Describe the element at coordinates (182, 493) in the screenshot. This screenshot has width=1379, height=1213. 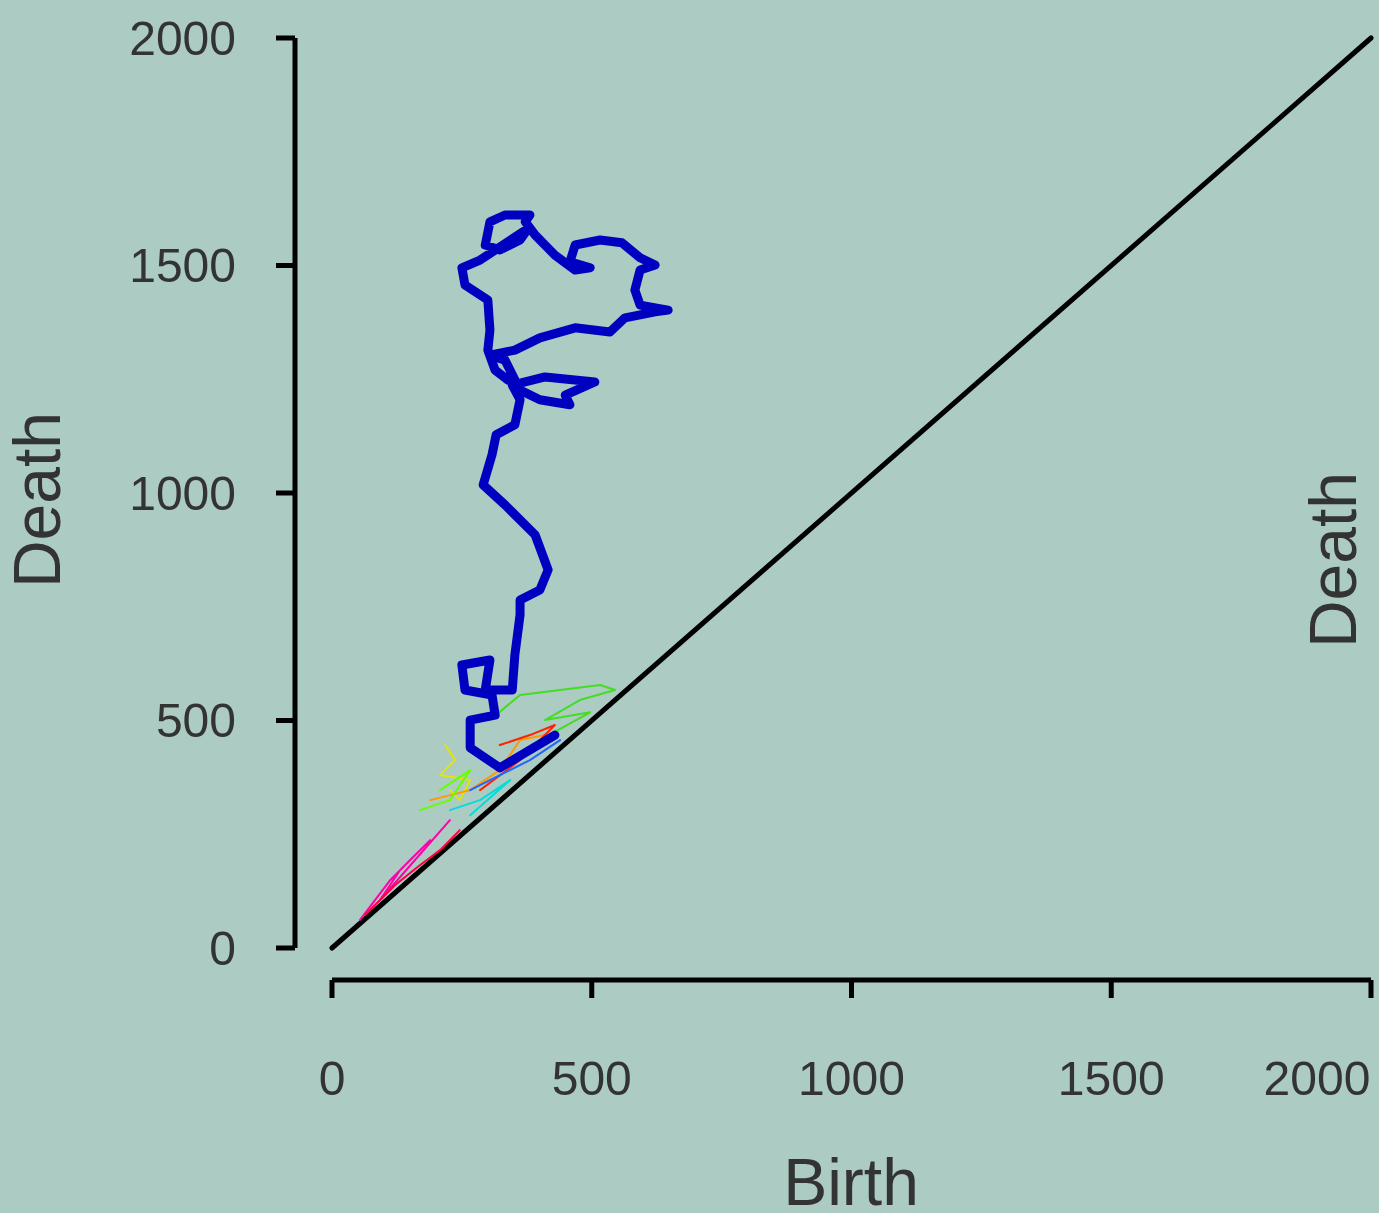
I see `y-tick-label: 1000` at that location.